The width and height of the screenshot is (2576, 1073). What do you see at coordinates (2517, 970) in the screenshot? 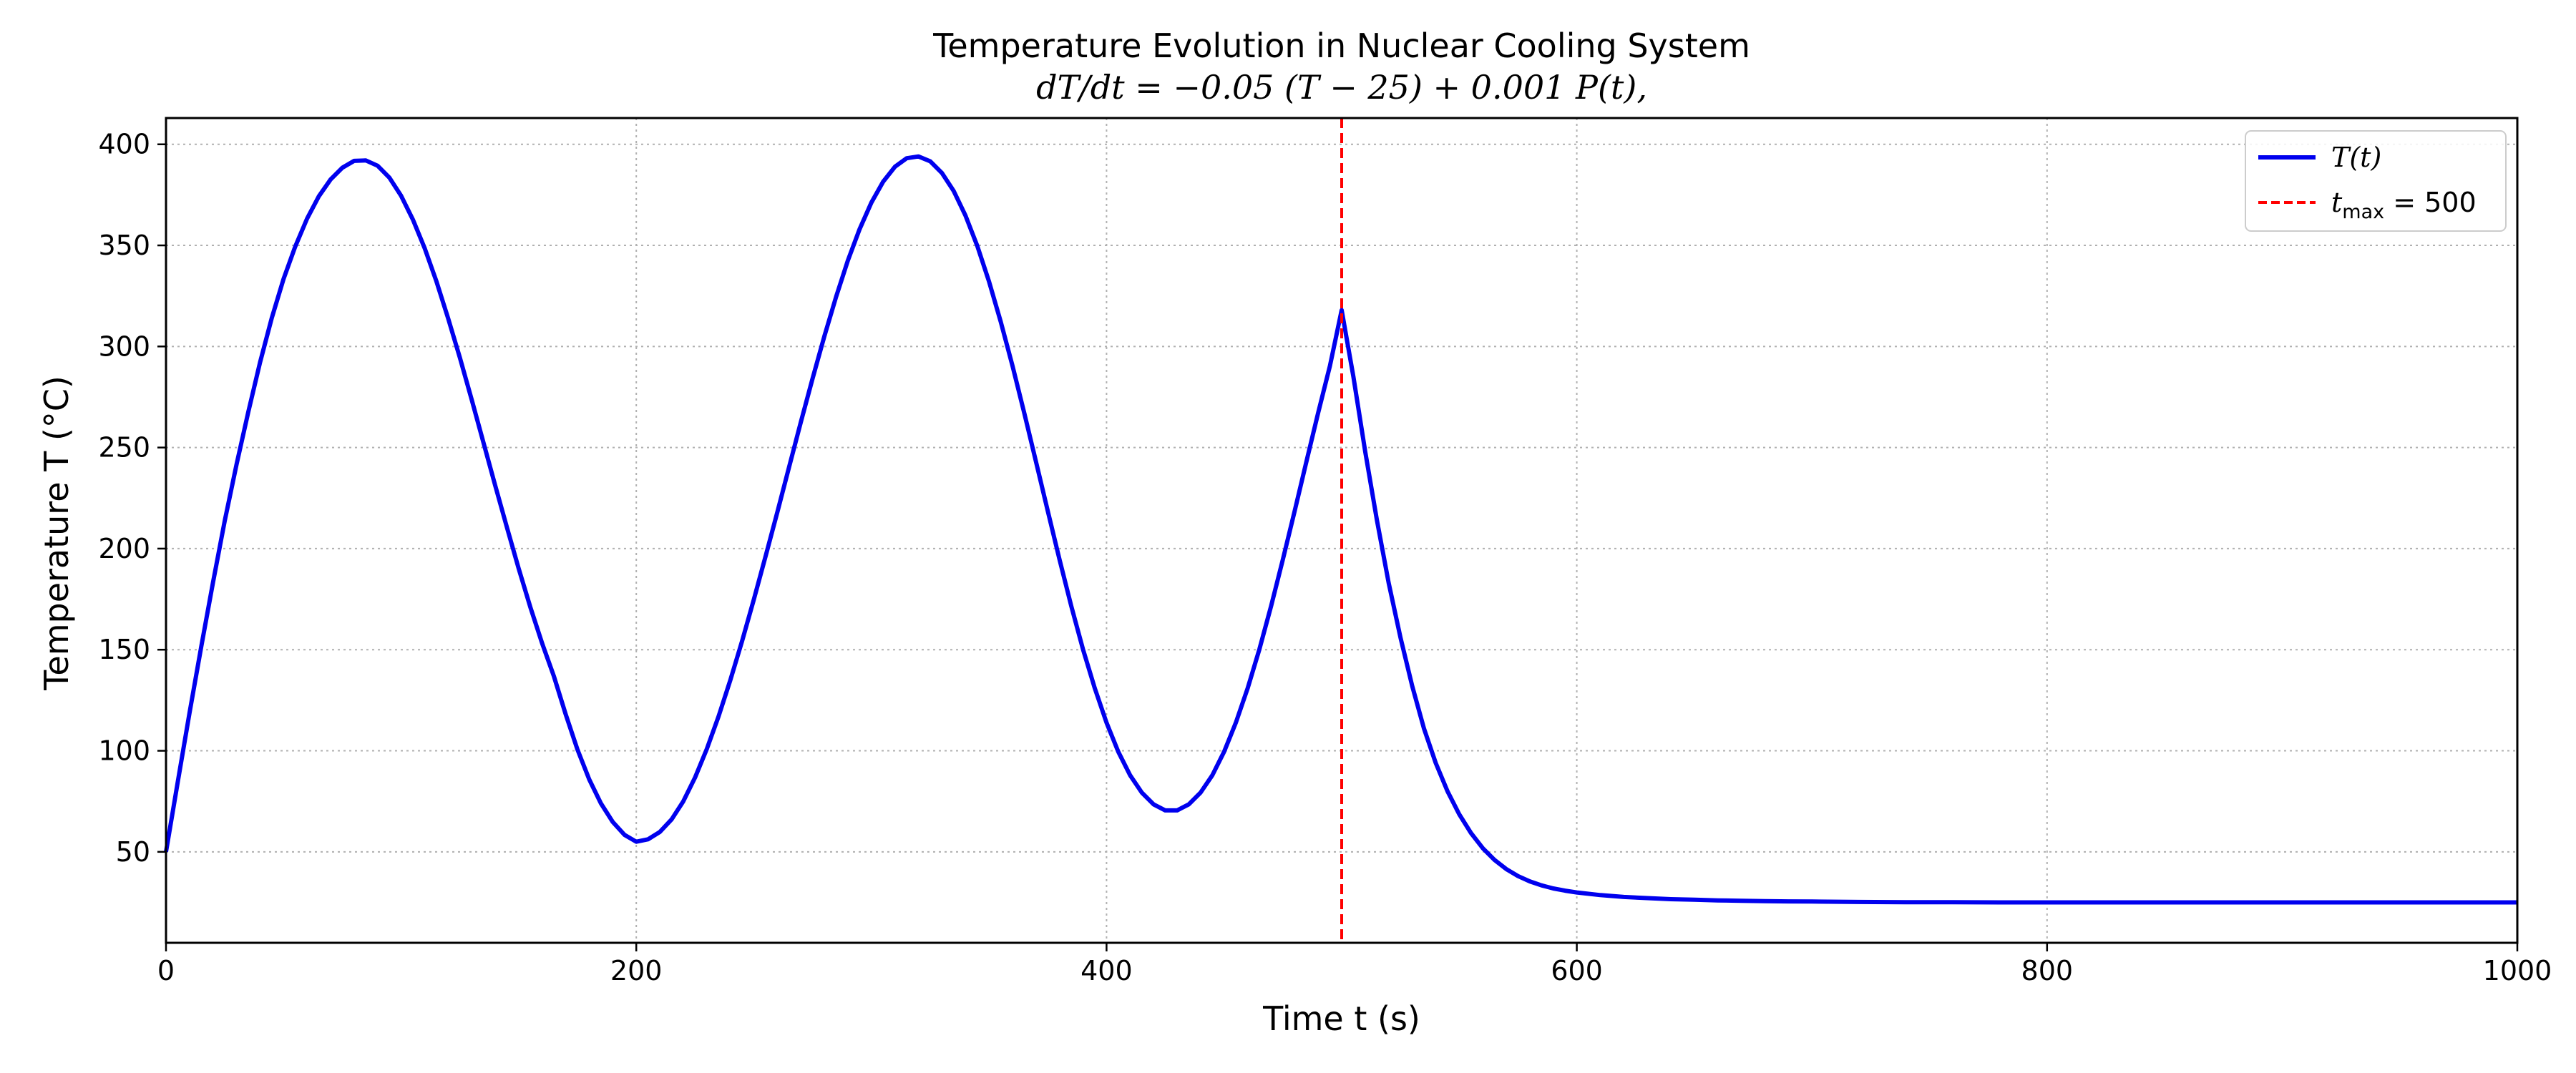
I see `x-tick-label-5: 1000` at bounding box center [2517, 970].